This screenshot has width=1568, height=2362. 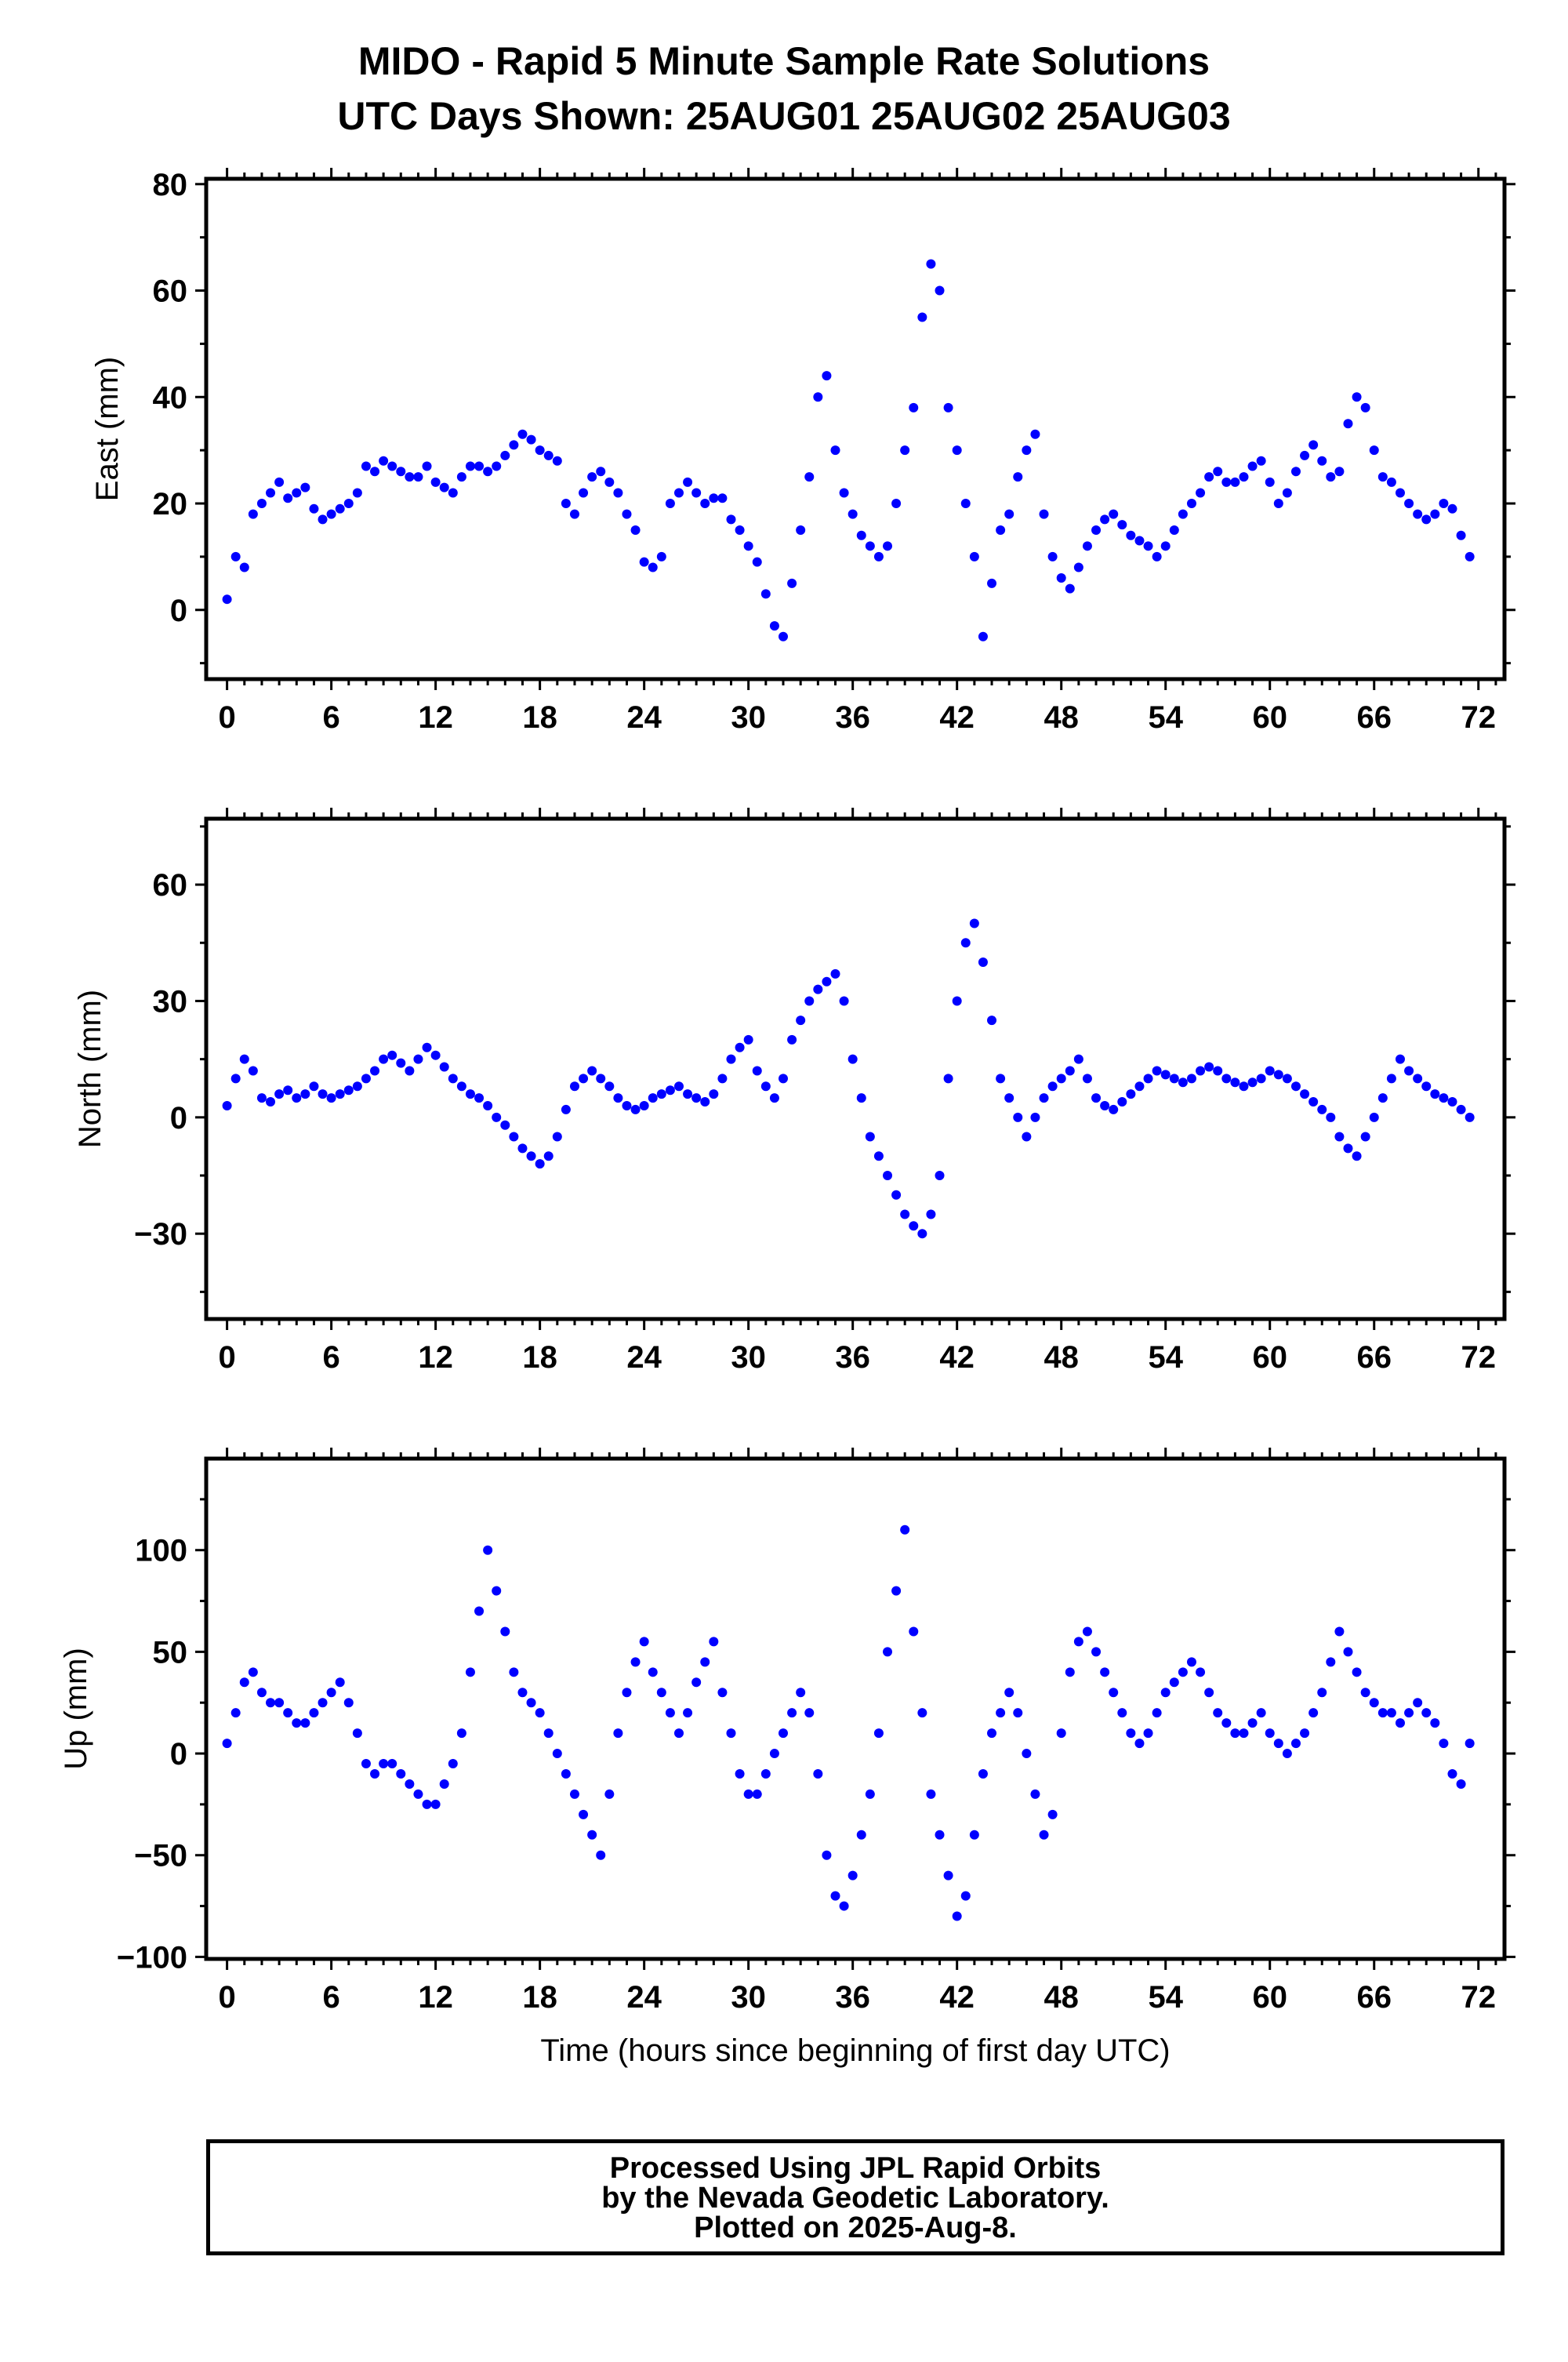 What do you see at coordinates (170, 185) in the screenshot?
I see `y-tick-label: 80` at bounding box center [170, 185].